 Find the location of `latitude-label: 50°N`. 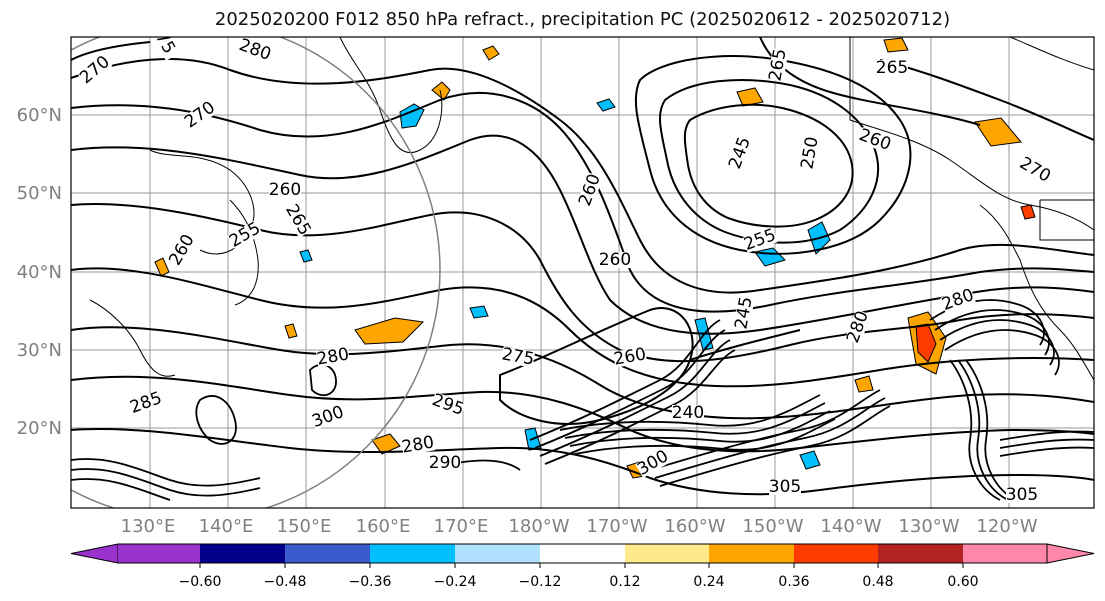

latitude-label: 50°N is located at coordinates (39, 193).